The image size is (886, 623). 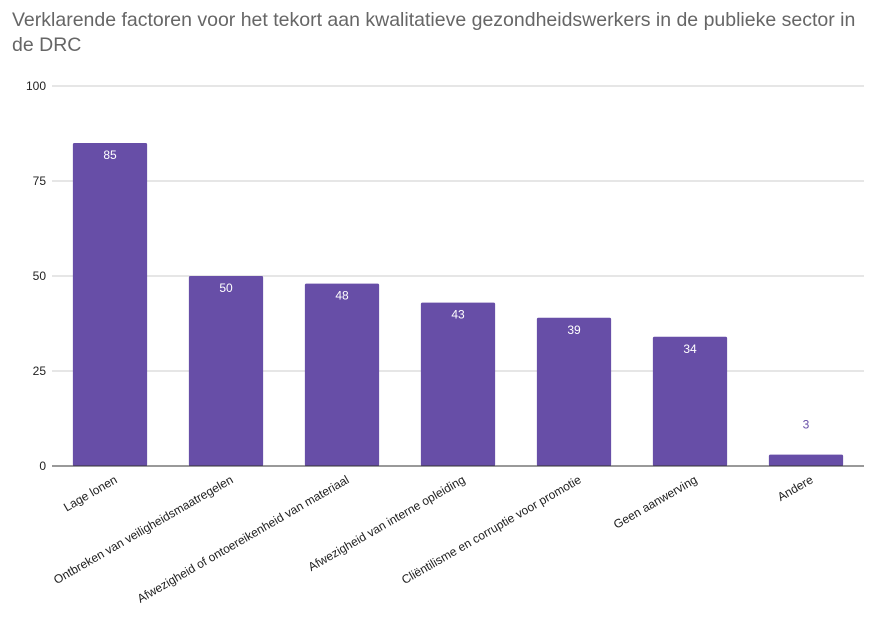 What do you see at coordinates (655, 501) in the screenshot?
I see `x-category-label: Geen aanwerving` at bounding box center [655, 501].